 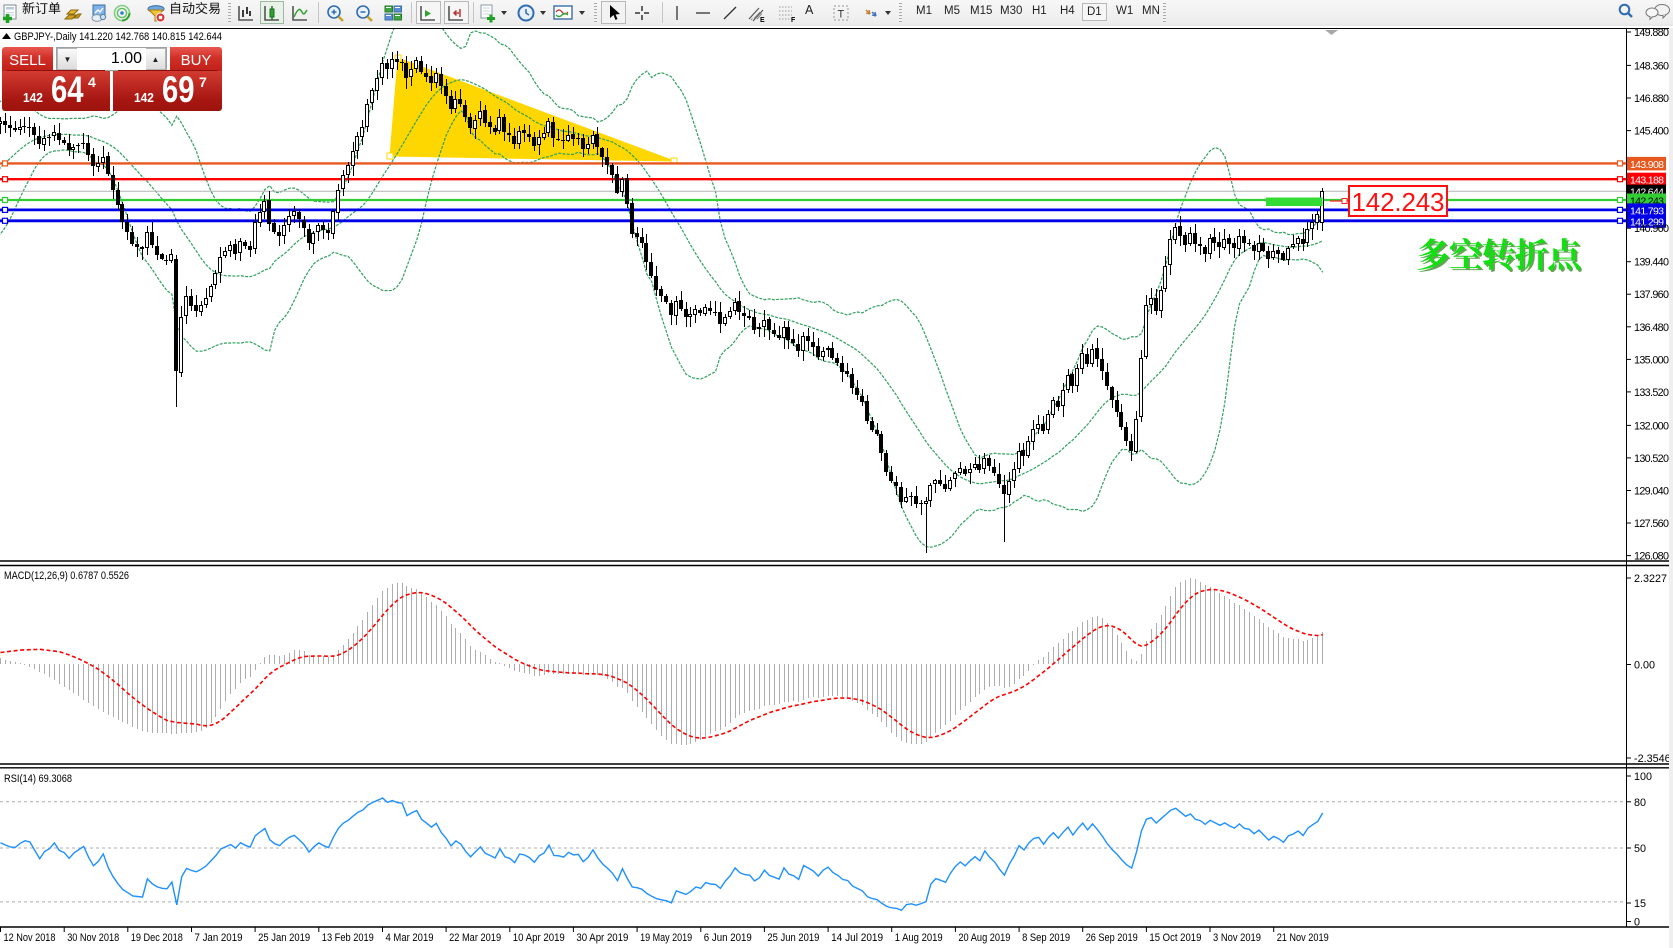 I want to click on svg-text: 25 Jan 2019, so click(x=284, y=938).